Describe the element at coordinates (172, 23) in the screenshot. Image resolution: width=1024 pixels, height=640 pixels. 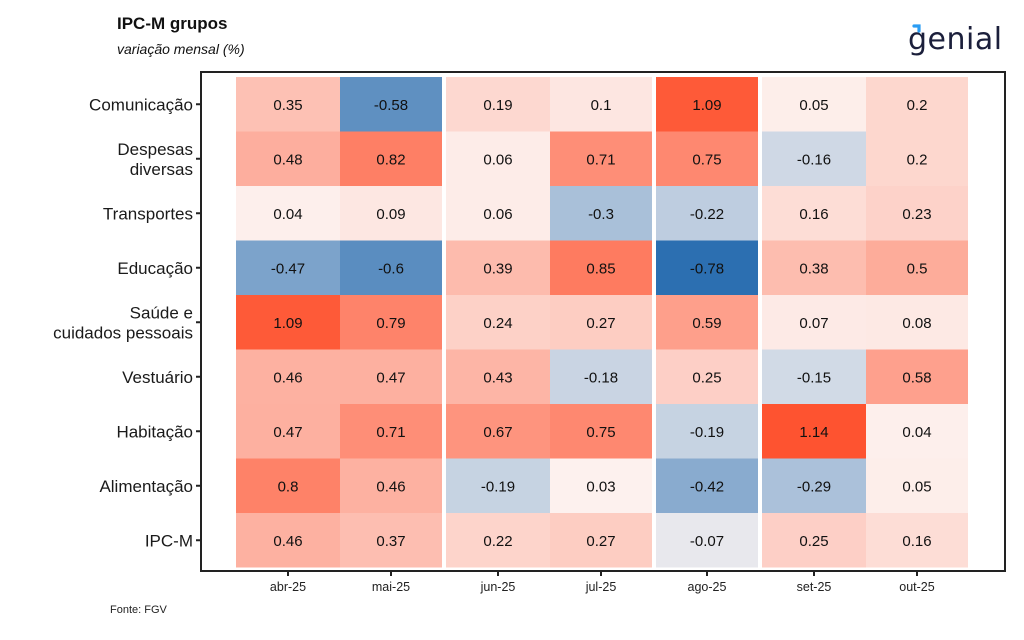
I see `chart-title: IPC-M grupos` at that location.